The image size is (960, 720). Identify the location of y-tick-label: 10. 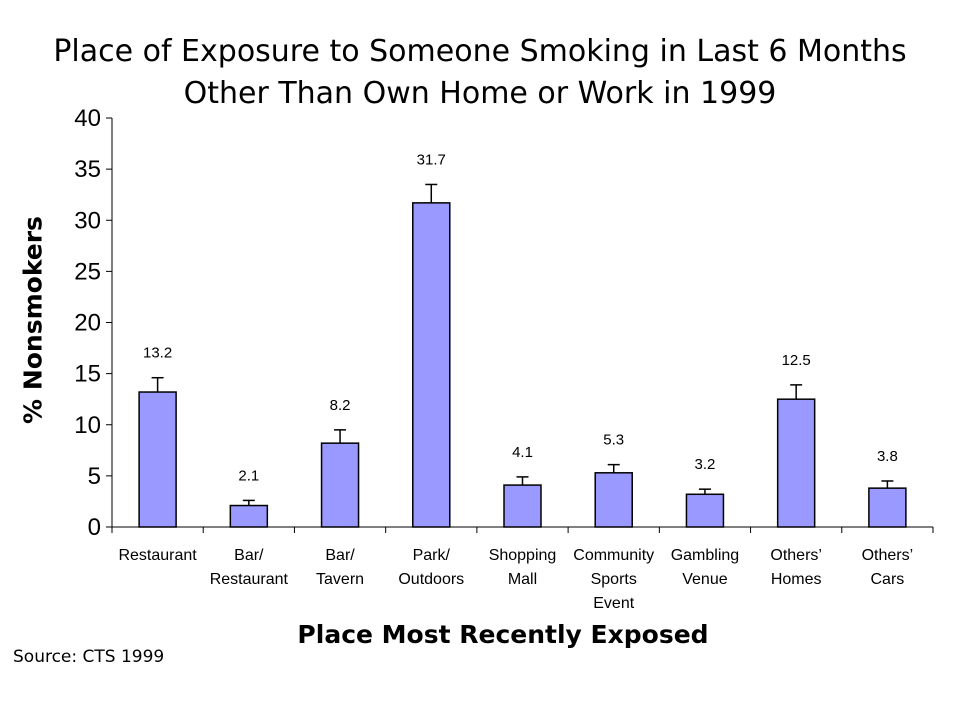
(87, 425).